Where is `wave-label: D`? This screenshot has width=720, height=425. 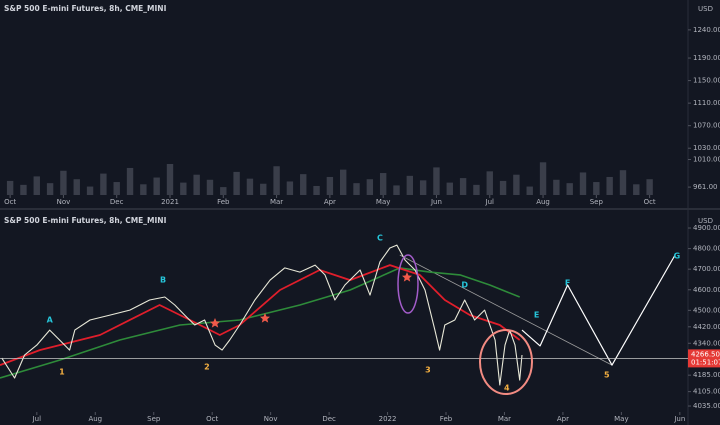
wave-label: D is located at coordinates (464, 285).